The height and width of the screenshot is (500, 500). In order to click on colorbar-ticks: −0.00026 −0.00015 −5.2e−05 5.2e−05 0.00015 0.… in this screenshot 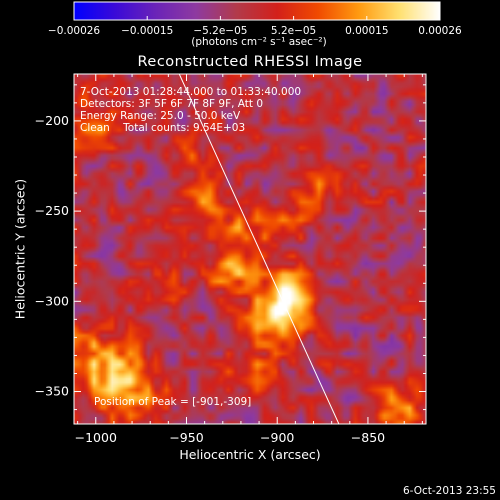, I will do `click(255, 26)`.